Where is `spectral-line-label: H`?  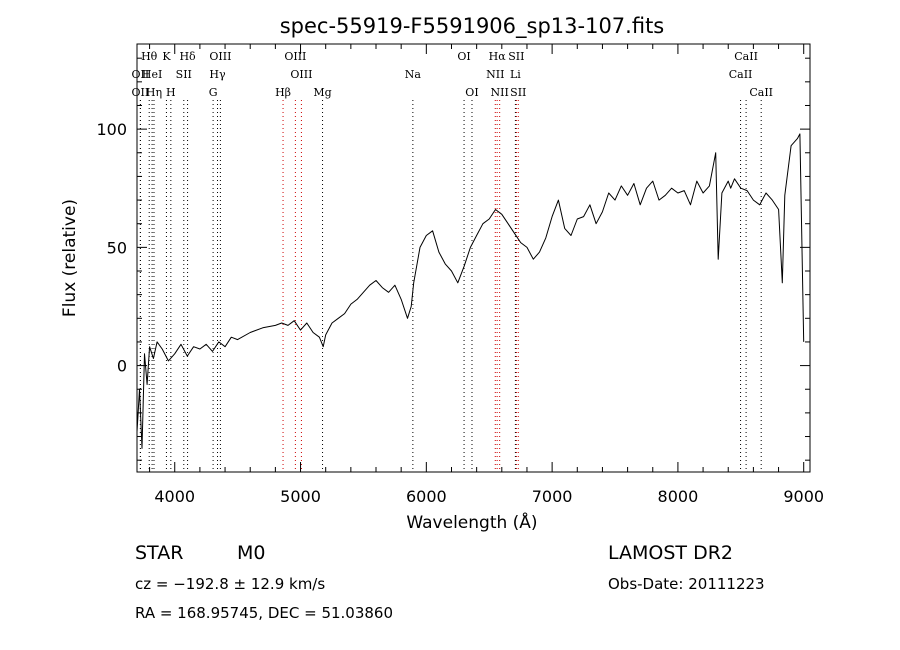
spectral-line-label: H is located at coordinates (171, 92).